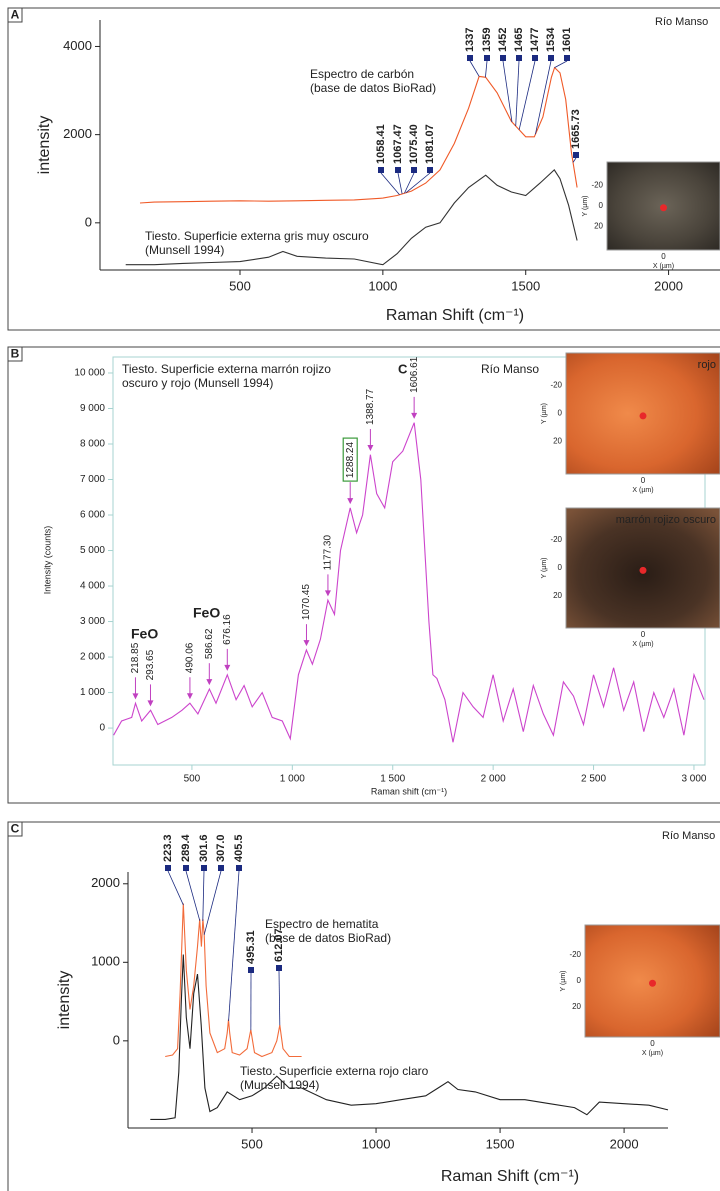 The image size is (720, 1191). Describe the element at coordinates (576, 129) in the screenshot. I see `peak-label: 1665.73` at that location.